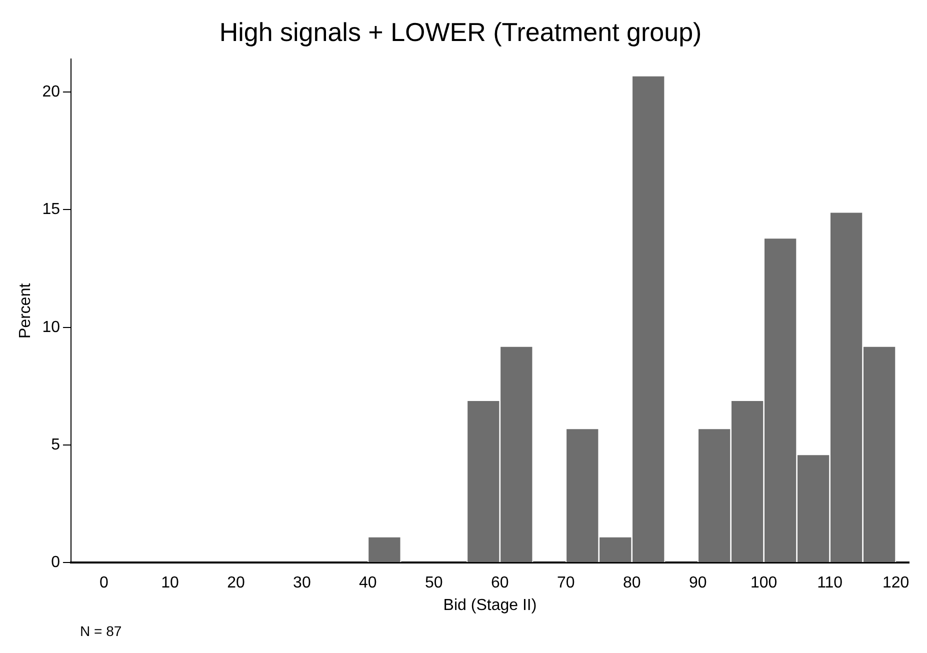 This screenshot has width=927, height=653. Describe the element at coordinates (830, 583) in the screenshot. I see `x-tick-label: 110` at that location.